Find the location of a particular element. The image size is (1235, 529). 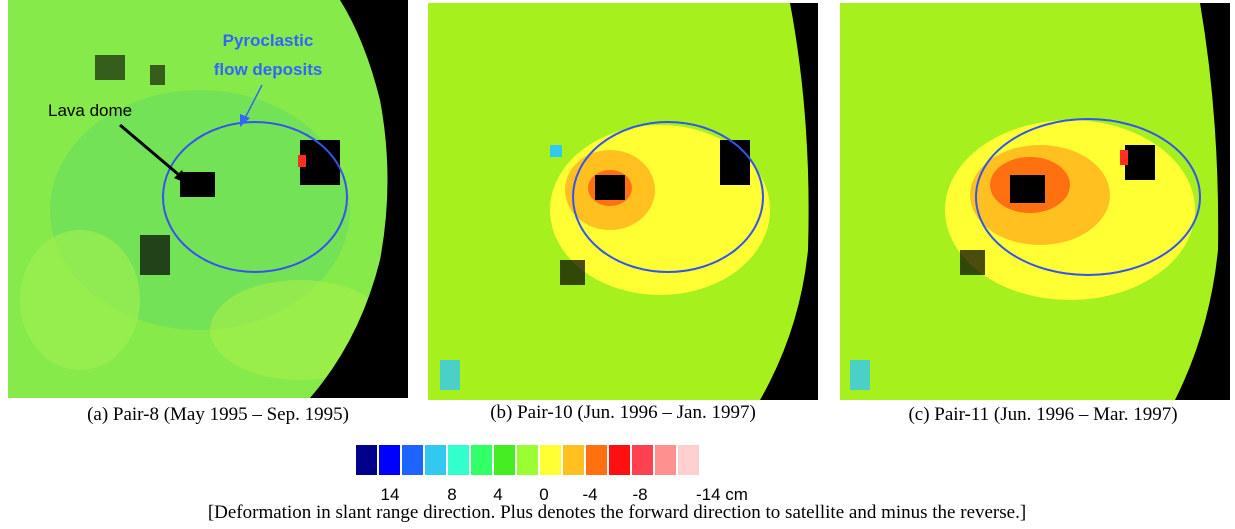

caption: (c) Pair-11 (Jun. 1996 – Mar. 1997) is located at coordinates (1042, 414).